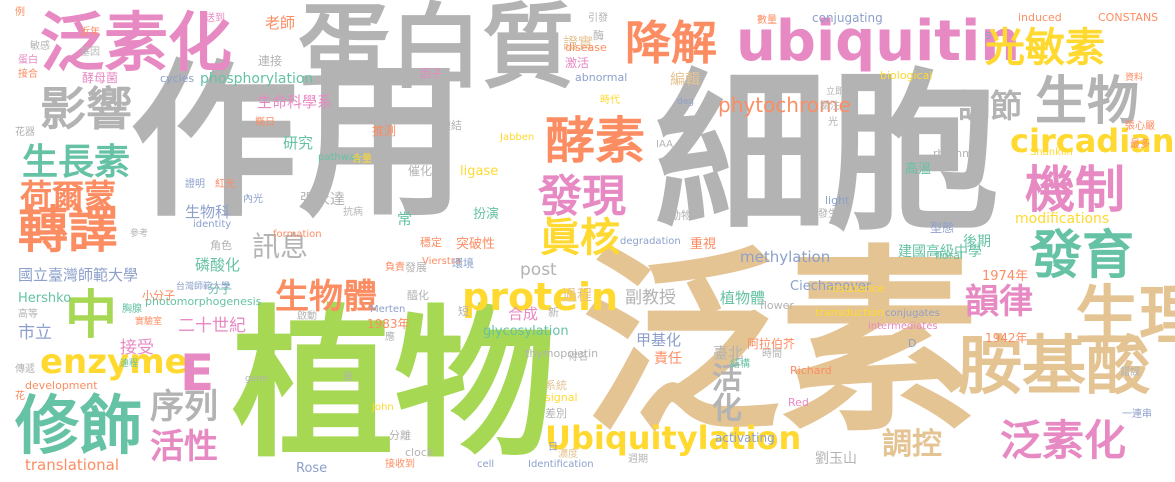 Image resolution: width=1175 pixels, height=482 pixels. Describe the element at coordinates (601, 77) in the screenshot. I see `word: abnormal` at that location.